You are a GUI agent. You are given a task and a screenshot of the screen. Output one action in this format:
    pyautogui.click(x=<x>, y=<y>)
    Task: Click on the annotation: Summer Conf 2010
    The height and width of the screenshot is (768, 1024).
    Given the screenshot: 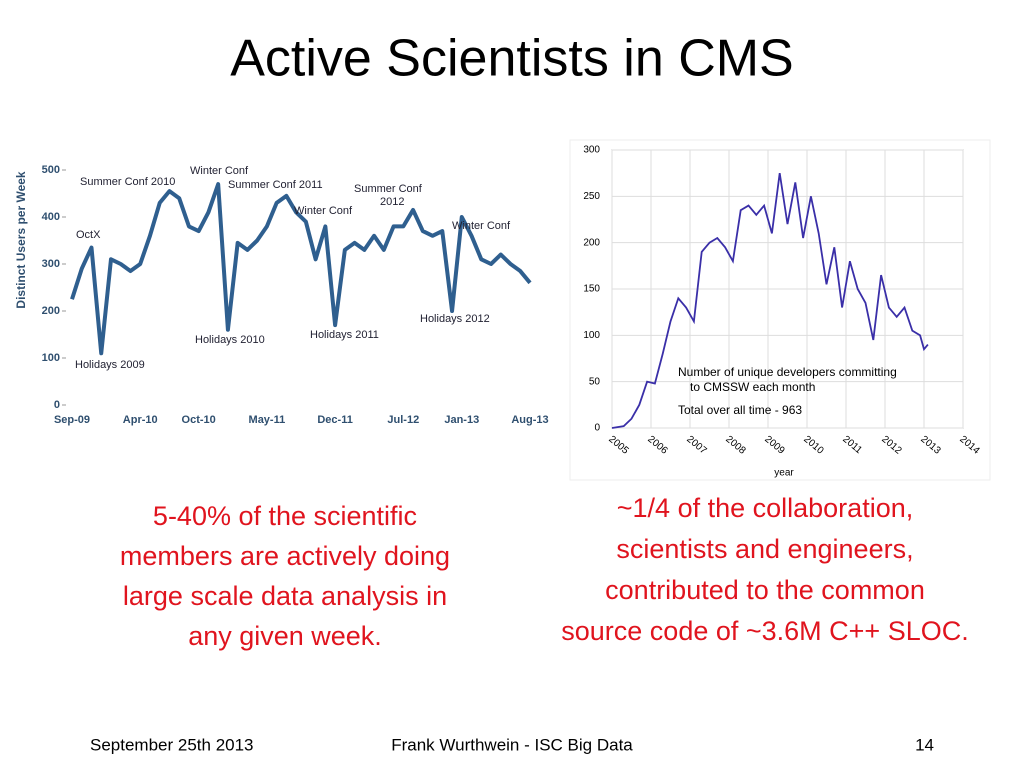 What is the action you would take?
    pyautogui.click(x=127, y=182)
    